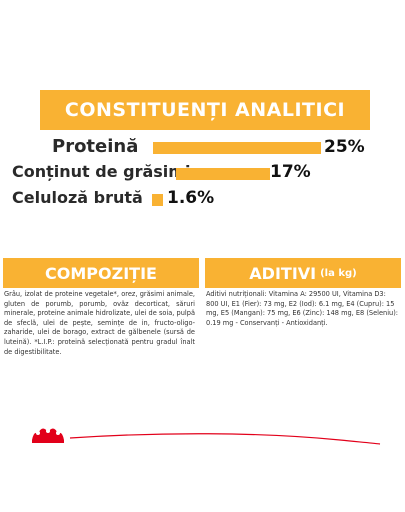  I want to click on fiber-label: Celuloză brută, so click(77, 197).